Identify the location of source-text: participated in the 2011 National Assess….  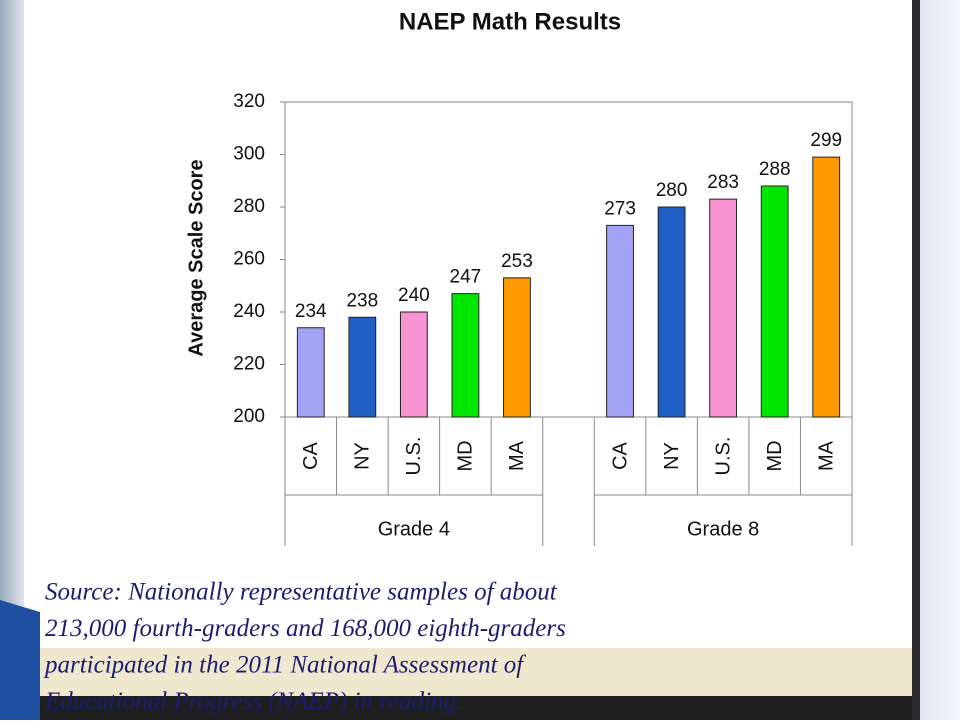
(284, 665).